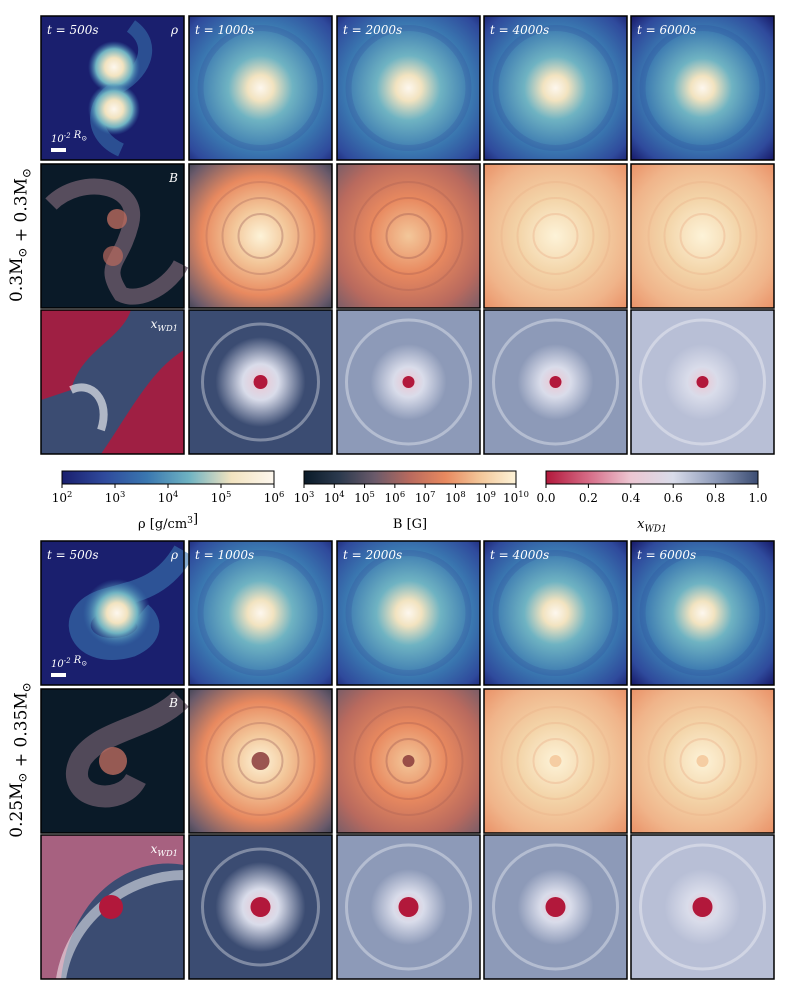 This screenshot has height=999, width=789. Describe the element at coordinates (652, 525) in the screenshot. I see `colorbar-label: xWD1` at that location.